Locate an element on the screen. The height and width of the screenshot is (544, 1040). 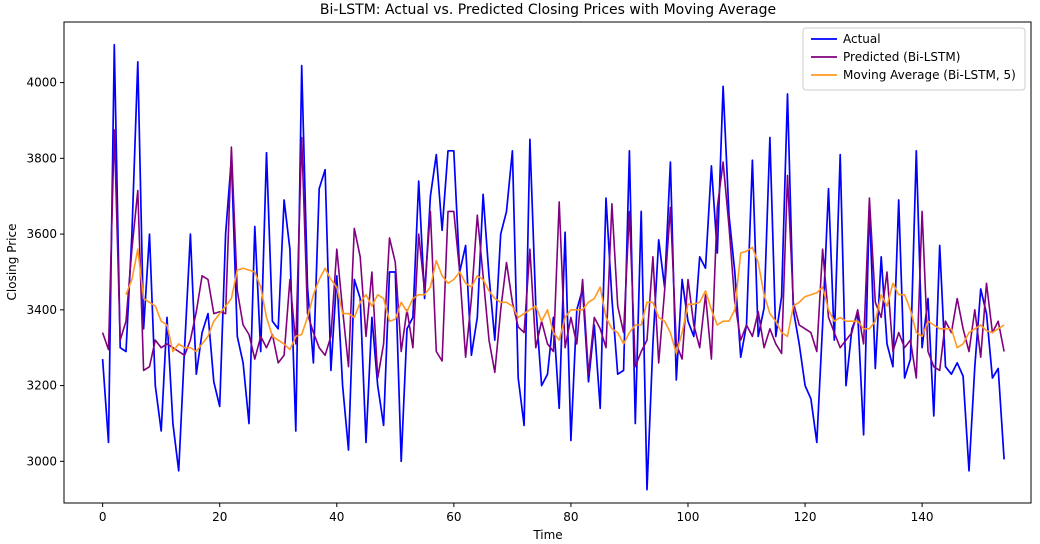
y-tick-label: 3400 is located at coordinates (41, 310).